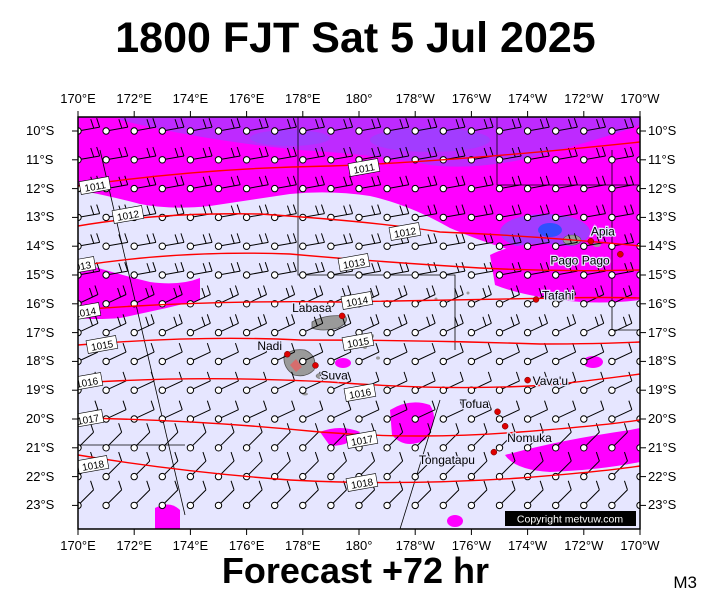 Image resolution: width=711 pixels, height=600 pixels. What do you see at coordinates (40, 361) in the screenshot?
I see `lat-label-left-8: 18°S` at bounding box center [40, 361].